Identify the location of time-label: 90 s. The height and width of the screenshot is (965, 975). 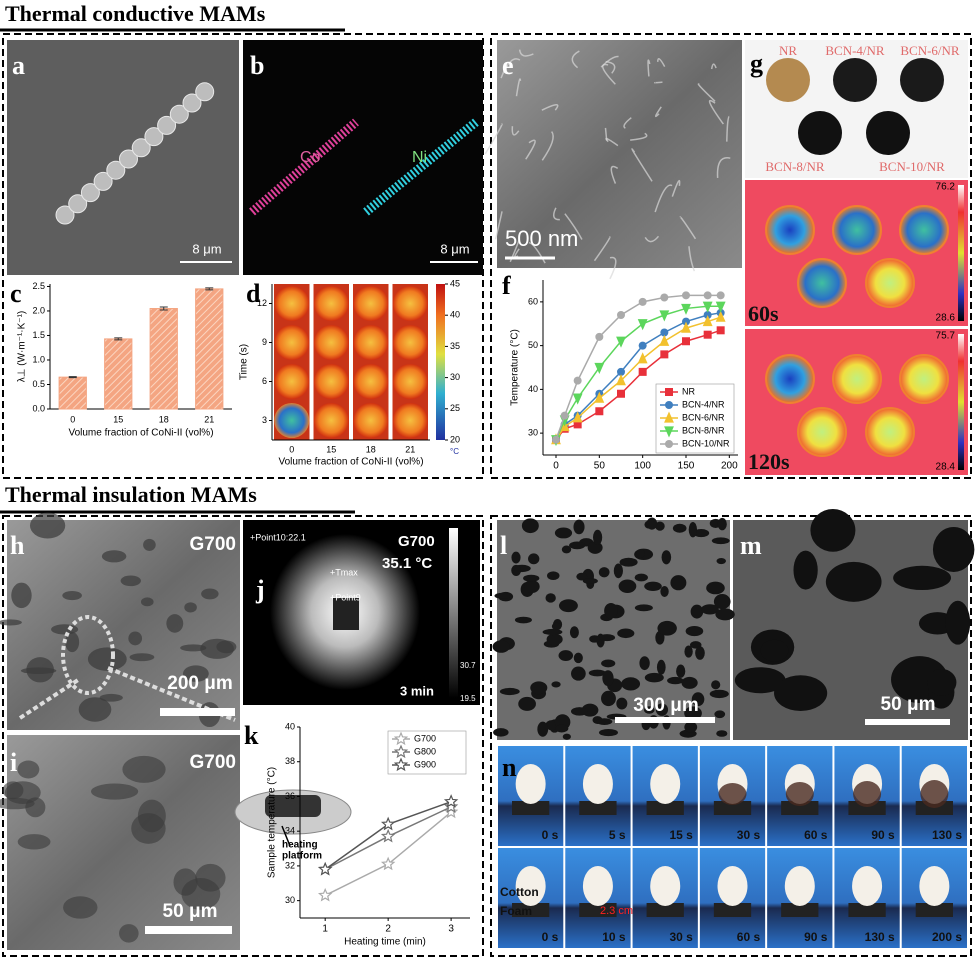
(883, 835).